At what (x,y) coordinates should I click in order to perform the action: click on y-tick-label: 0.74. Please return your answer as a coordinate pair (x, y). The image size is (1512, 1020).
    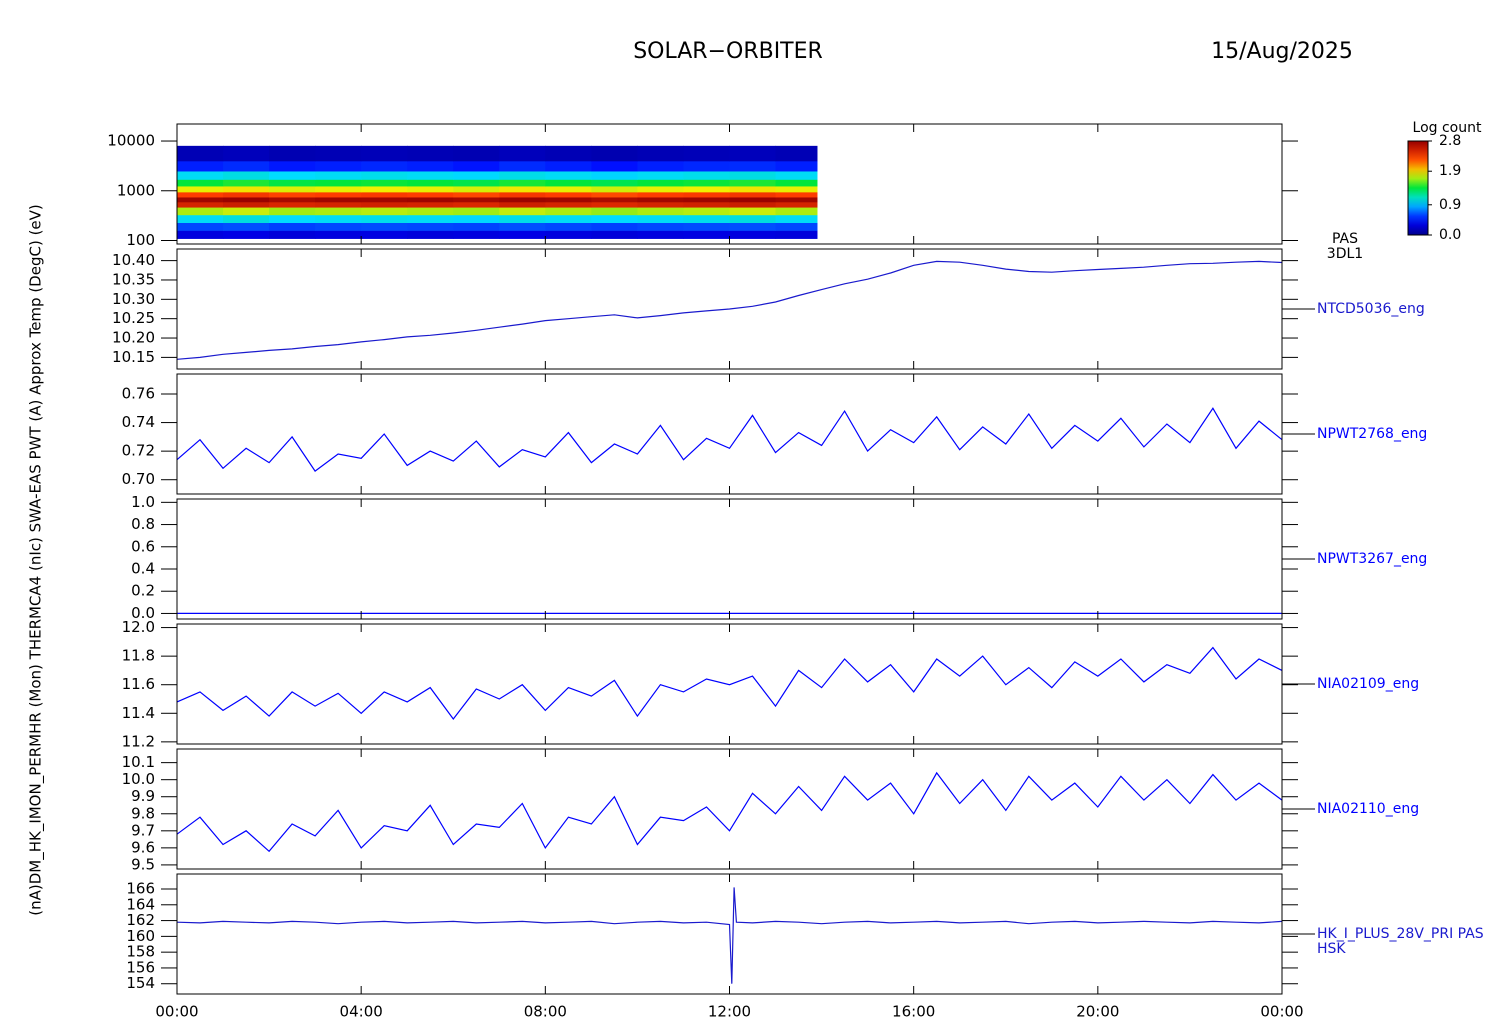
    Looking at the image, I should click on (138, 422).